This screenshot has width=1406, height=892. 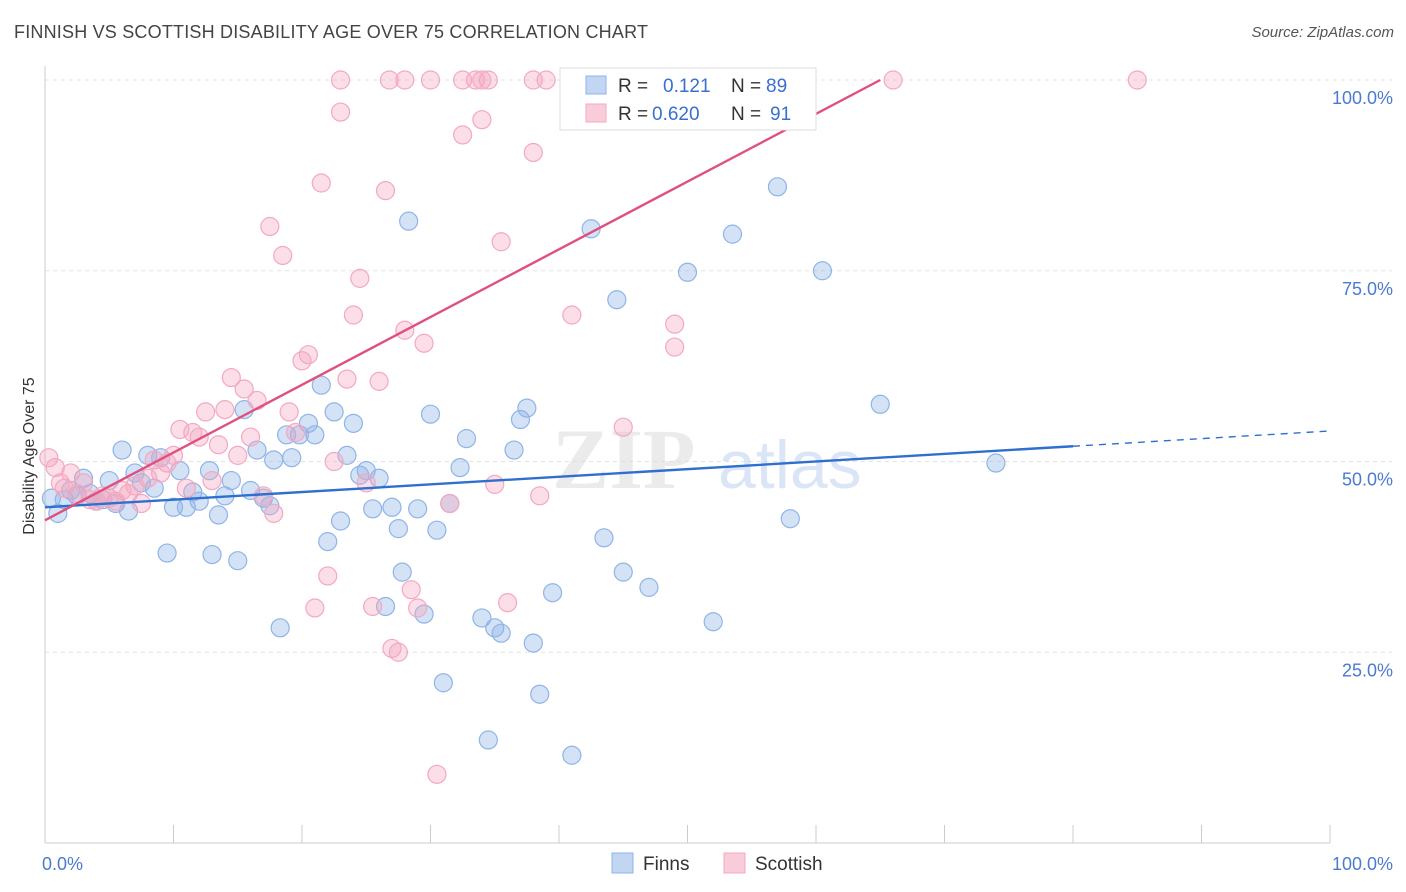 I want to click on y-axis-title: Disability Age Over 75, so click(x=29, y=456).